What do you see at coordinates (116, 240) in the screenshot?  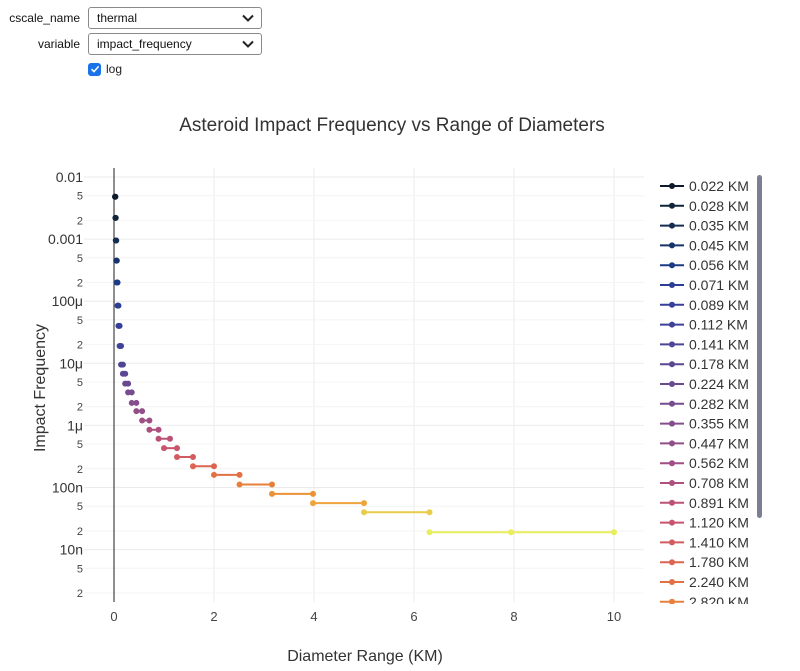 I see `series-0-035-km` at bounding box center [116, 240].